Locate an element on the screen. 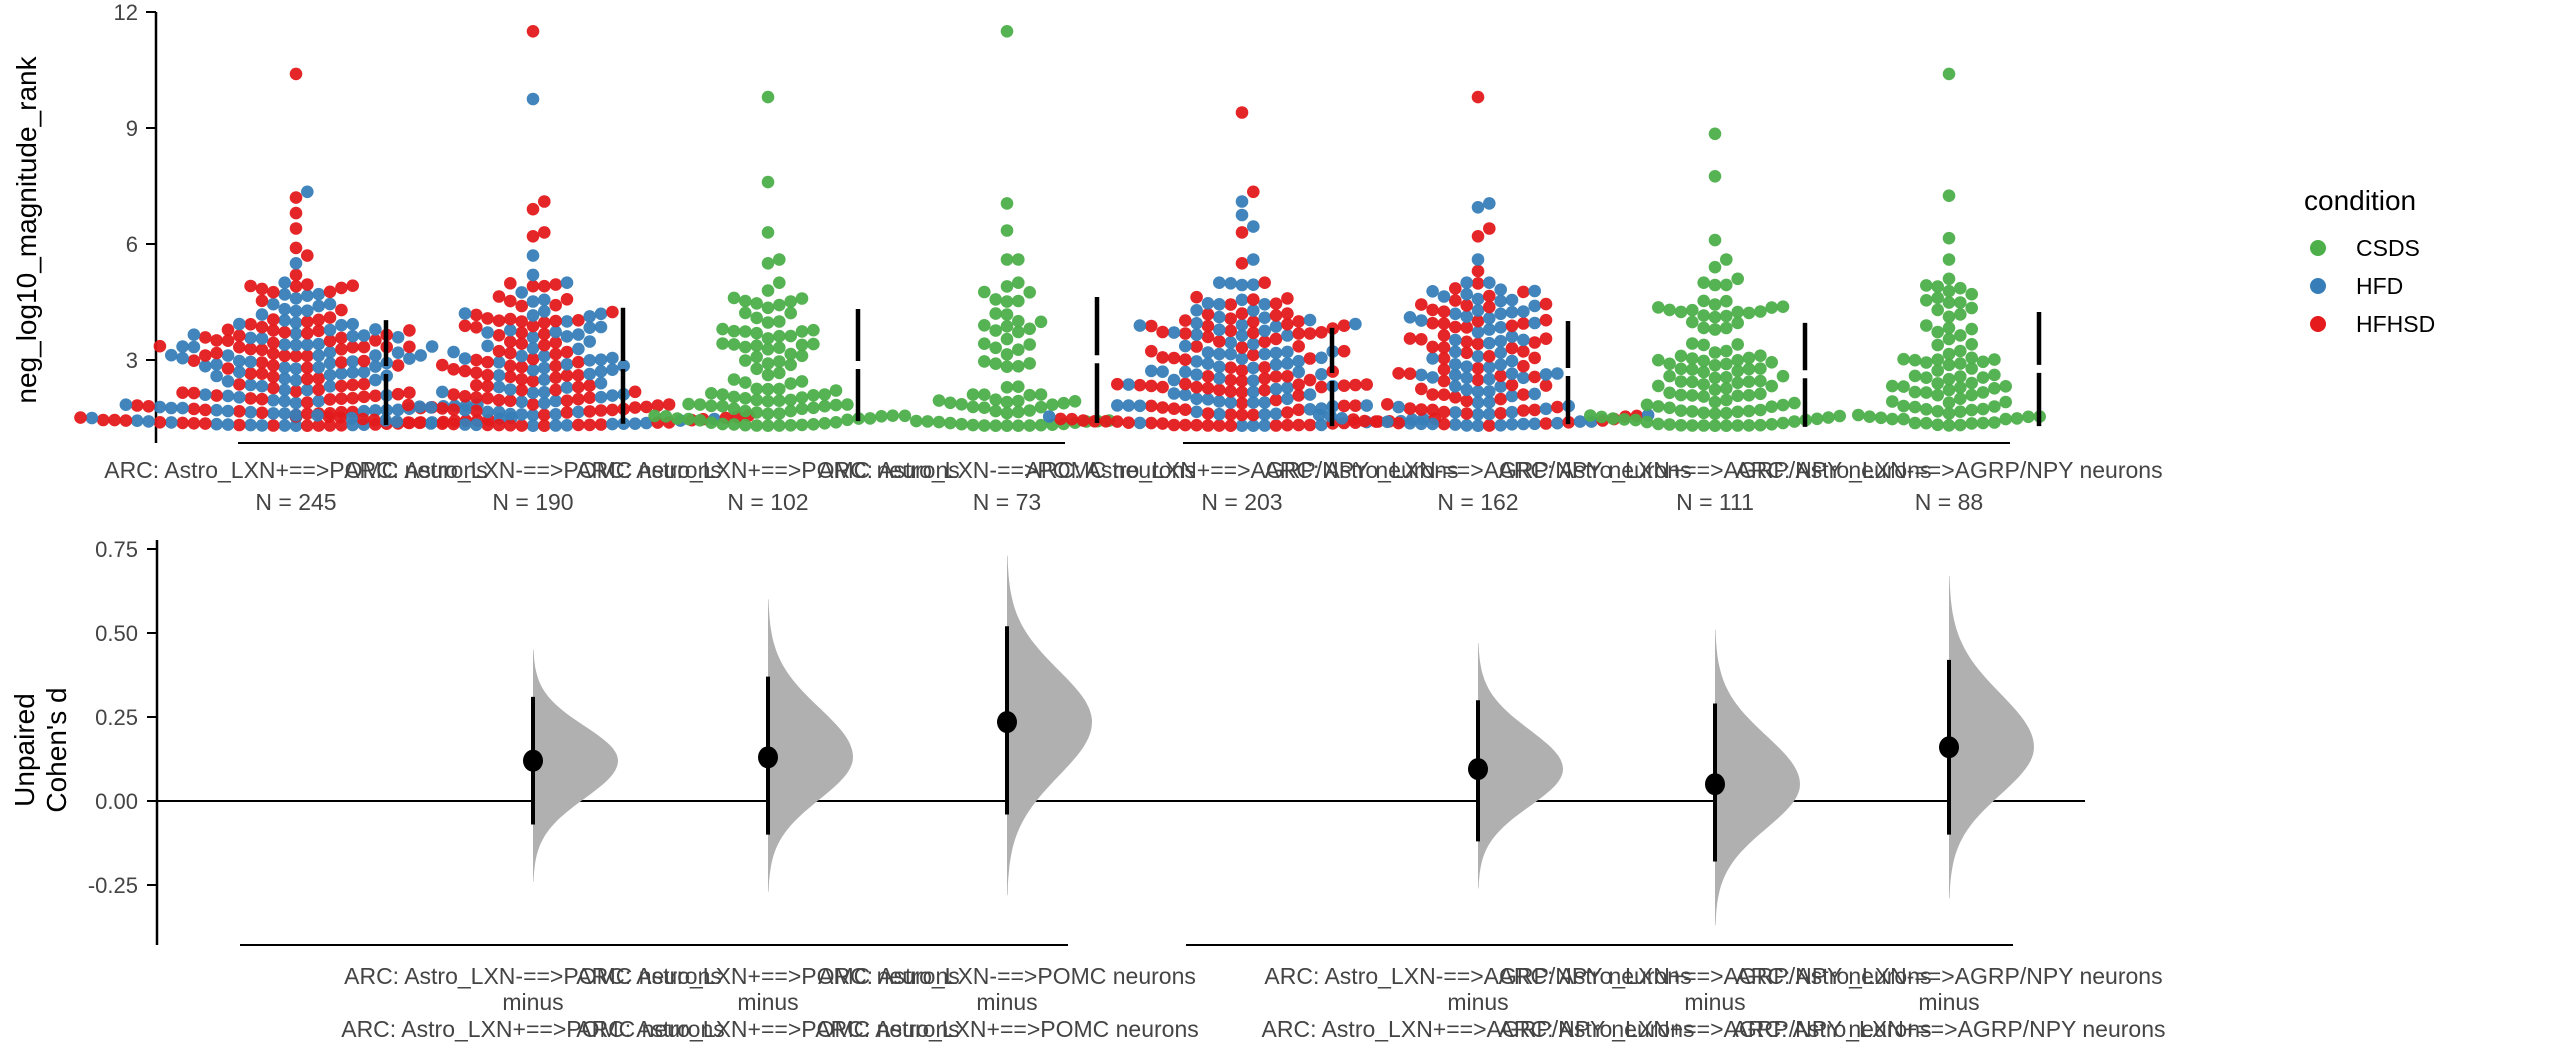 The width and height of the screenshot is (2560, 1054). top-n-label: N = 102 is located at coordinates (767, 502).